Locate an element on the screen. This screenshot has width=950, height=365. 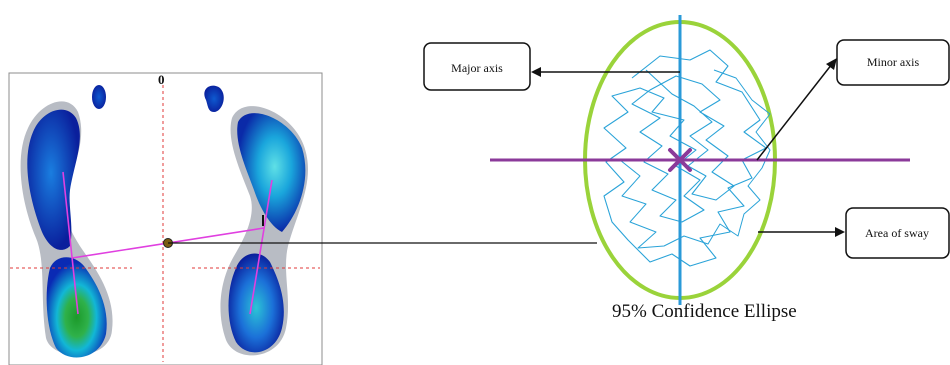
right-foot-heel is located at coordinates (256, 303).